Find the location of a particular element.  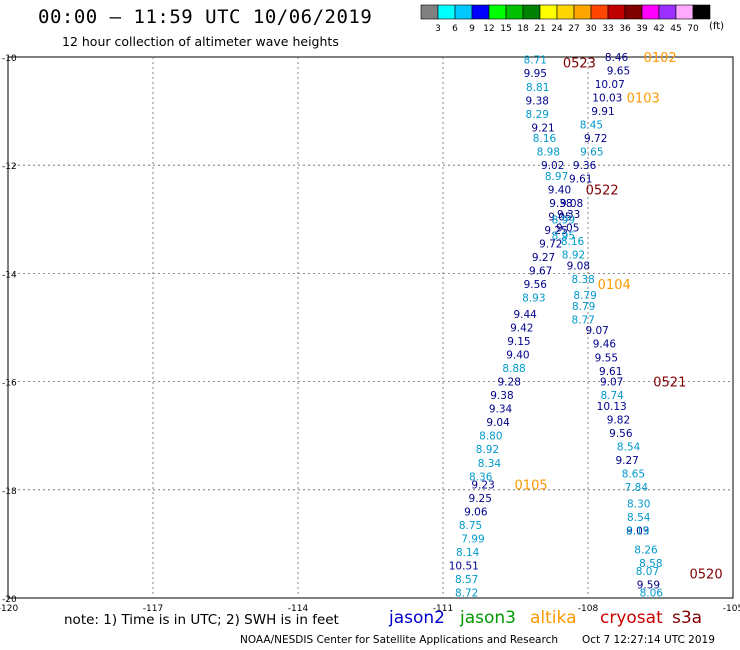

wave-height-label: 8.79 is located at coordinates (583, 307).